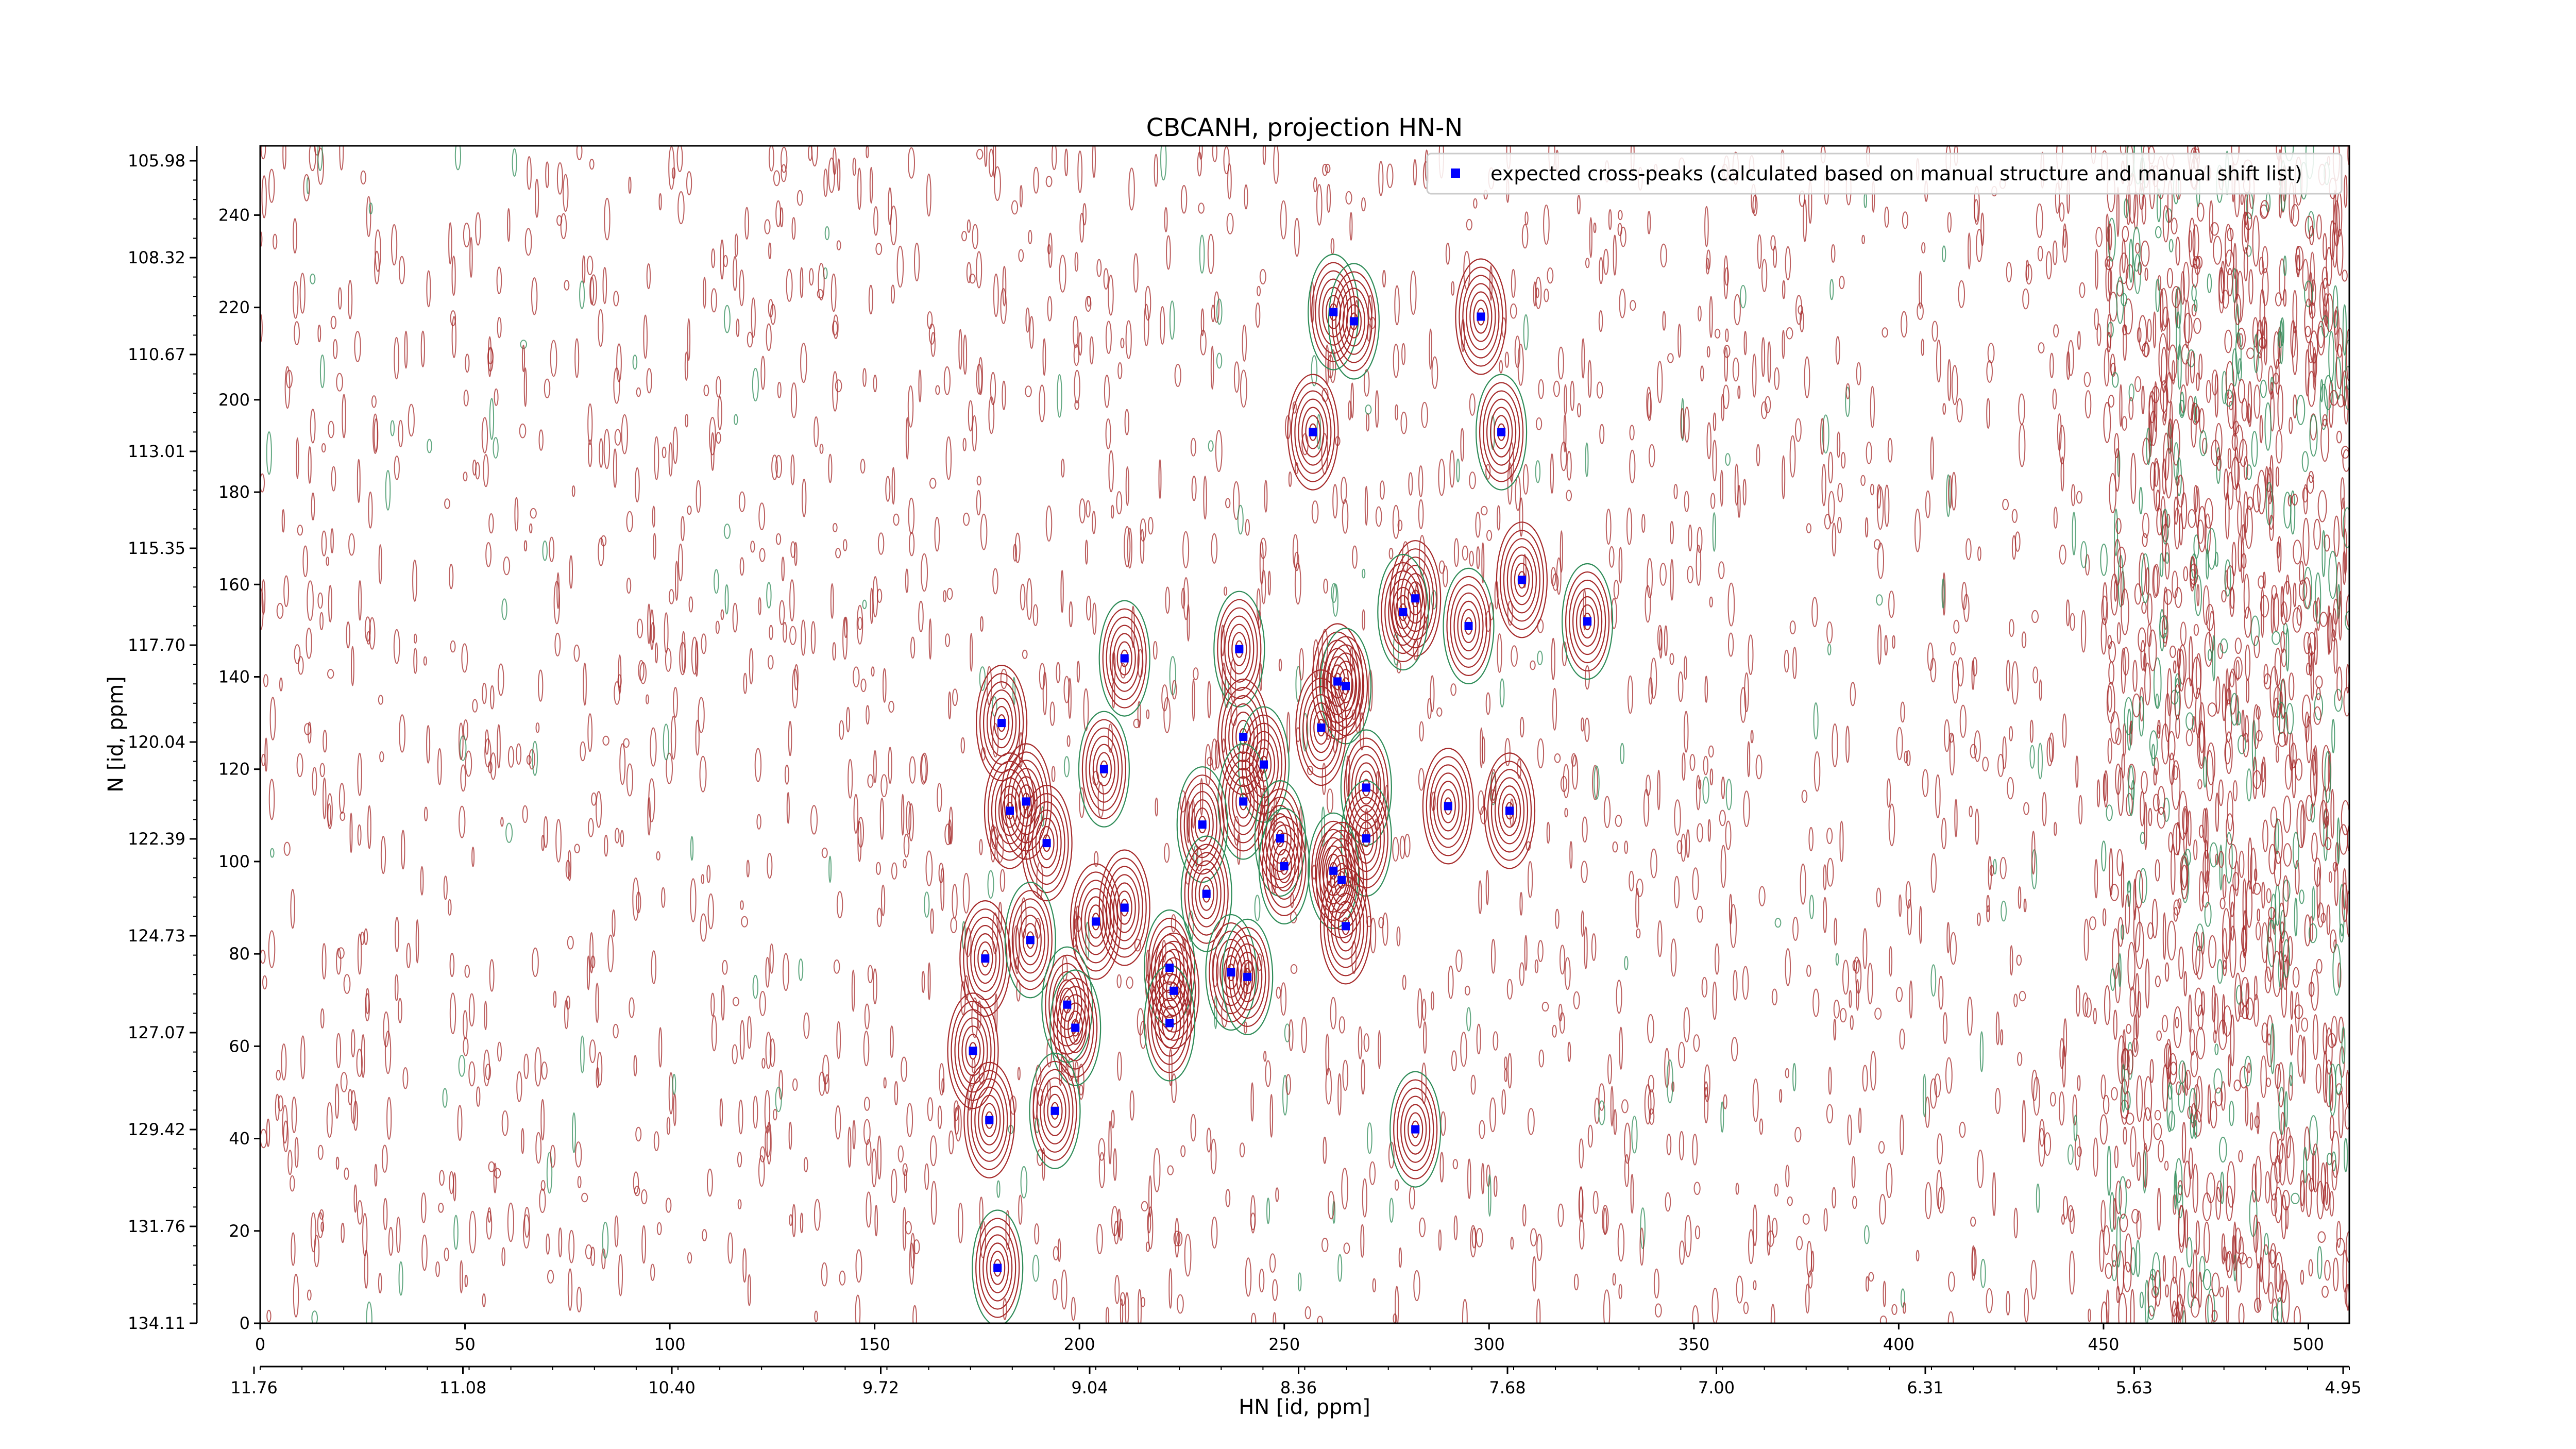 The image size is (2576, 1449). What do you see at coordinates (1481, 316) in the screenshot?
I see `expected-cross-peak` at bounding box center [1481, 316].